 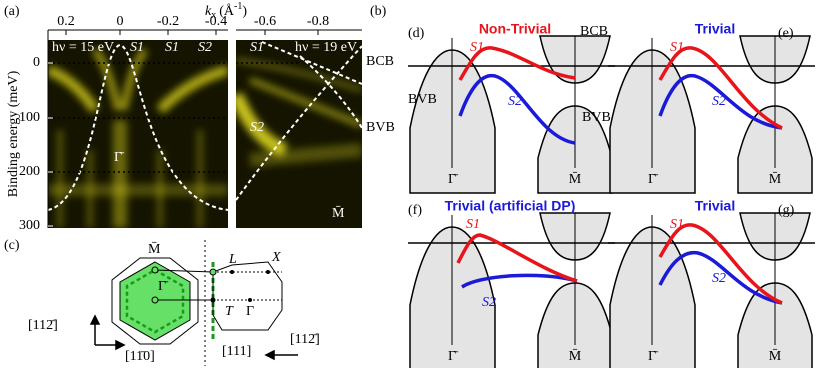 What do you see at coordinates (229, 311) in the screenshot?
I see `bz-label: T` at bounding box center [229, 311].